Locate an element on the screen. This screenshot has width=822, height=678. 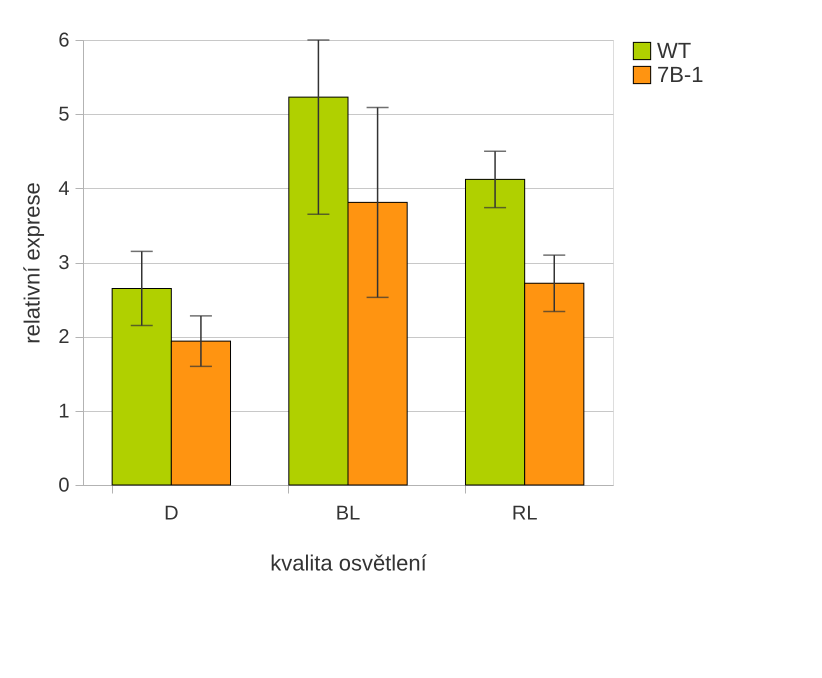
y-tick-label: 1 is located at coordinates (64, 411).